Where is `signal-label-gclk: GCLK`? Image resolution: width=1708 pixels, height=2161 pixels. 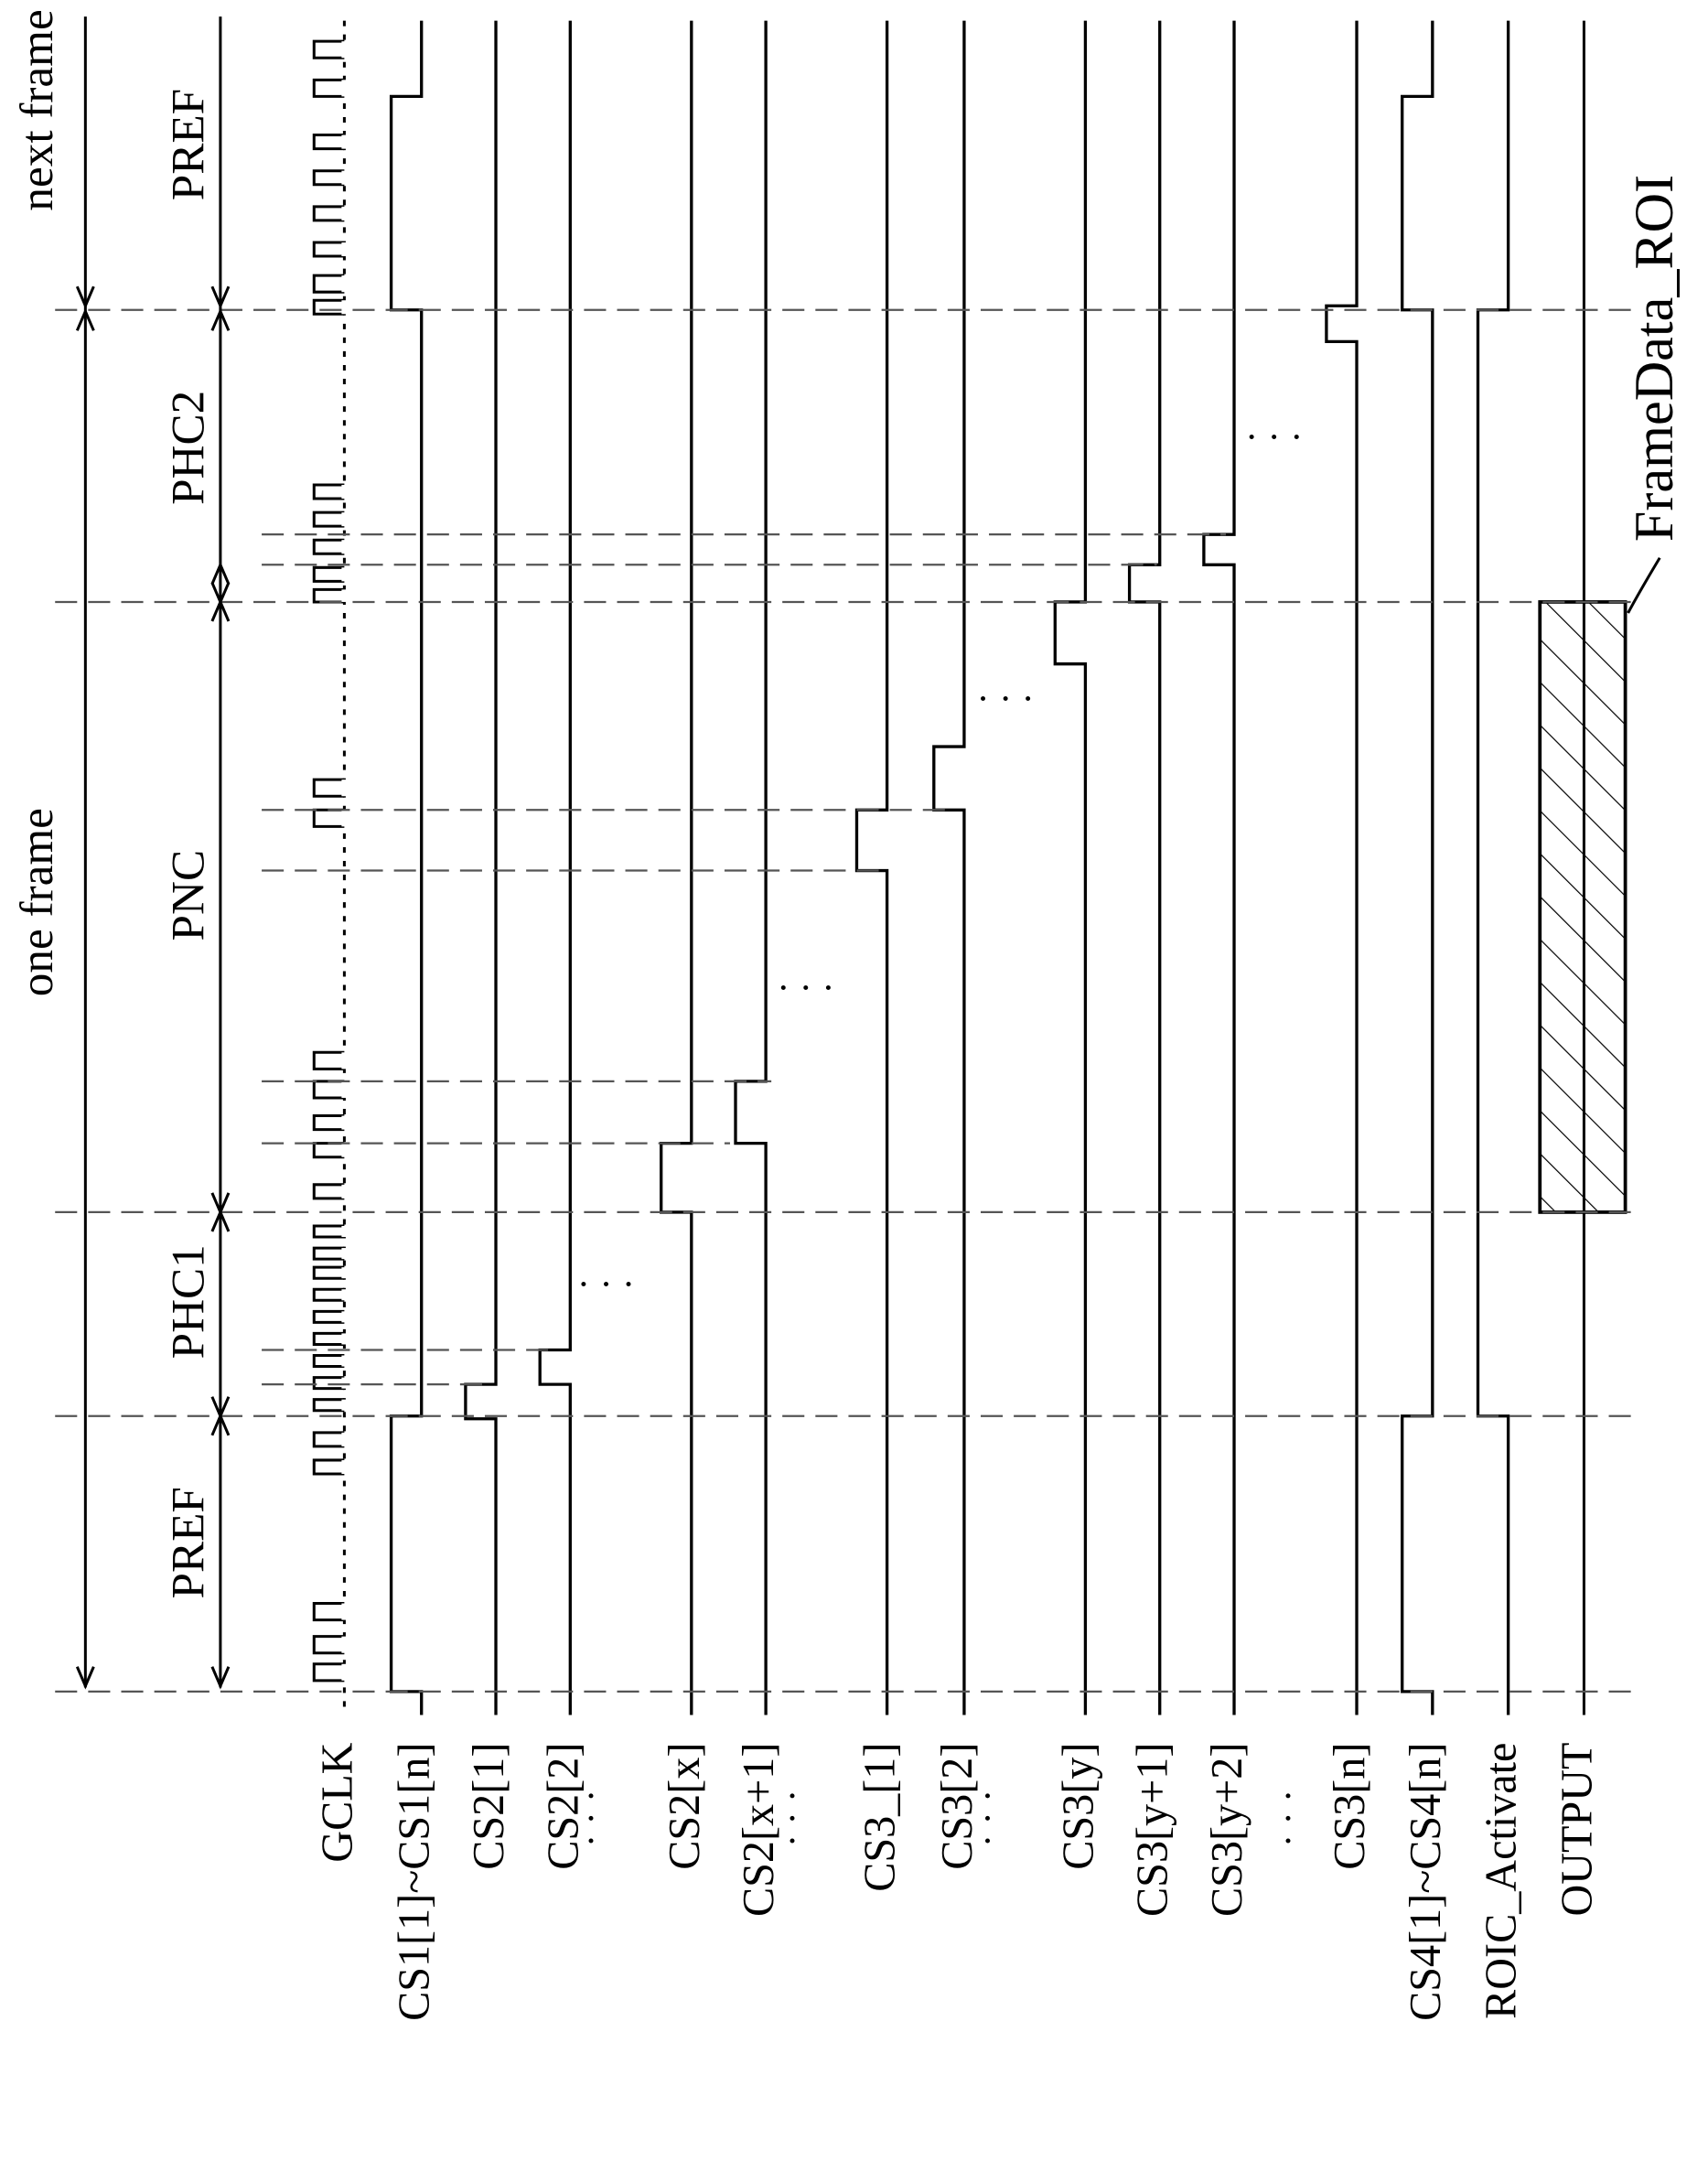 signal-label-gclk: GCLK is located at coordinates (337, 1802).